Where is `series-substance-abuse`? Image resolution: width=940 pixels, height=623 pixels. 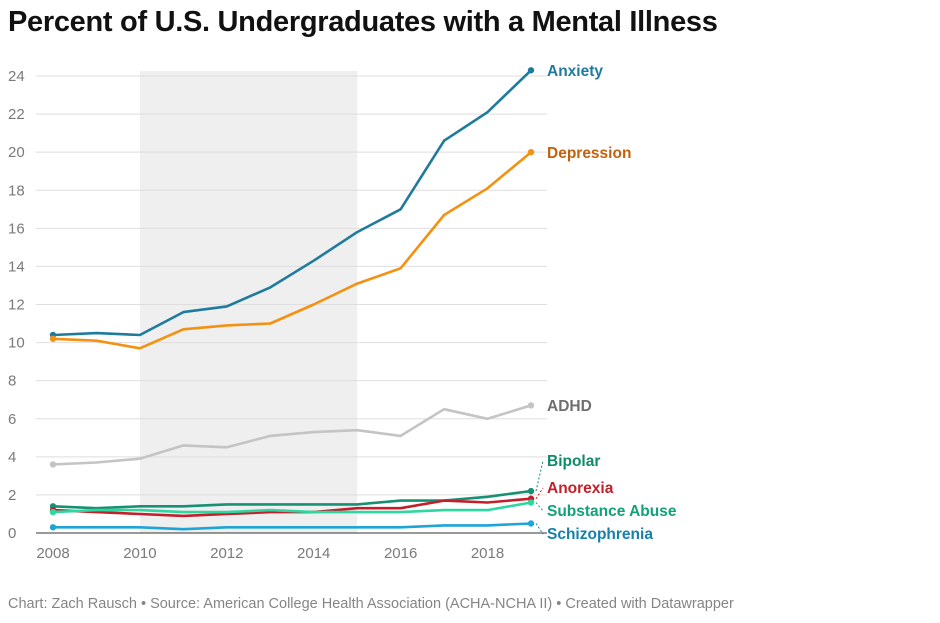
series-substance-abuse is located at coordinates (292, 507).